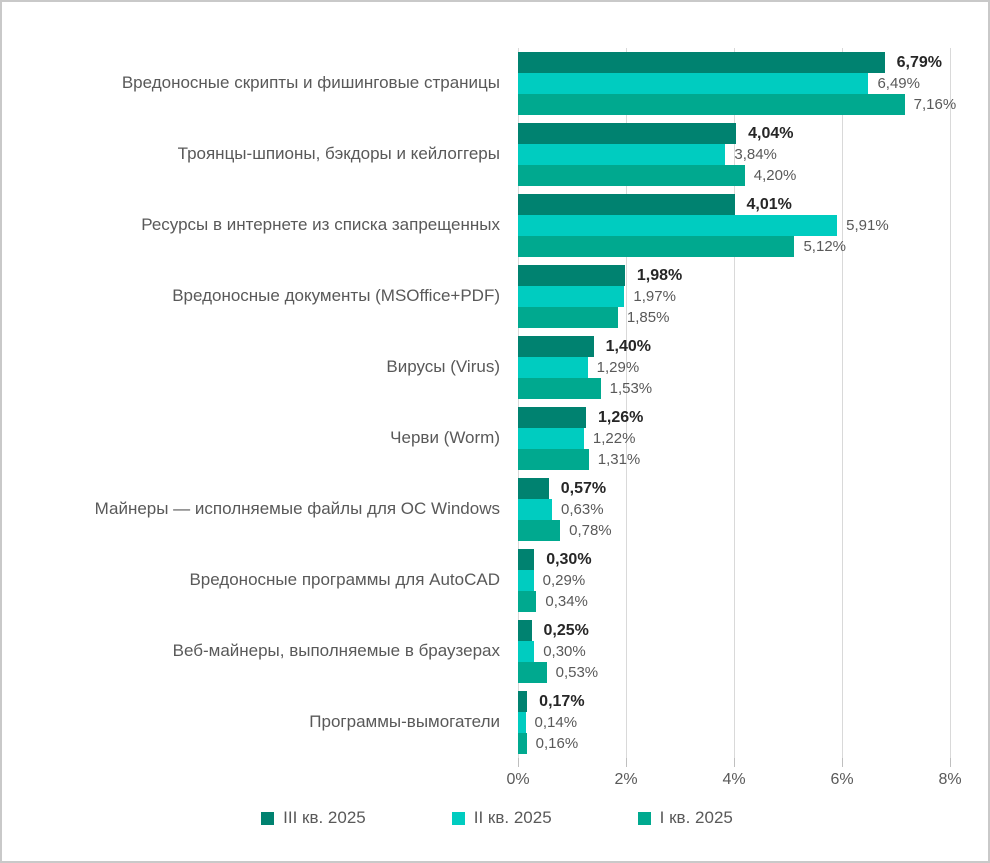 The image size is (990, 863). I want to click on bar-line: 3,84%, so click(742, 154).